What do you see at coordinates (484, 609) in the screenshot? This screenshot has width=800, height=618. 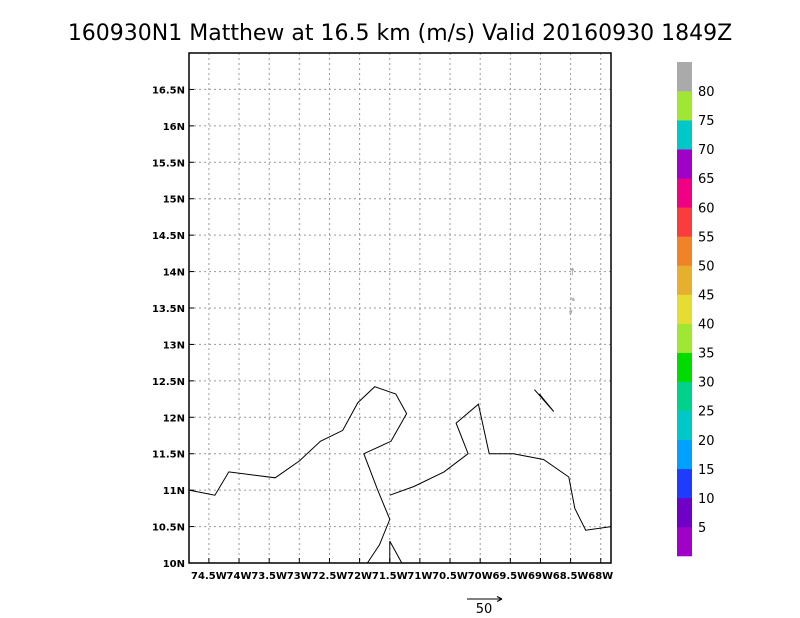 I see `reference-vector-label: 50` at bounding box center [484, 609].